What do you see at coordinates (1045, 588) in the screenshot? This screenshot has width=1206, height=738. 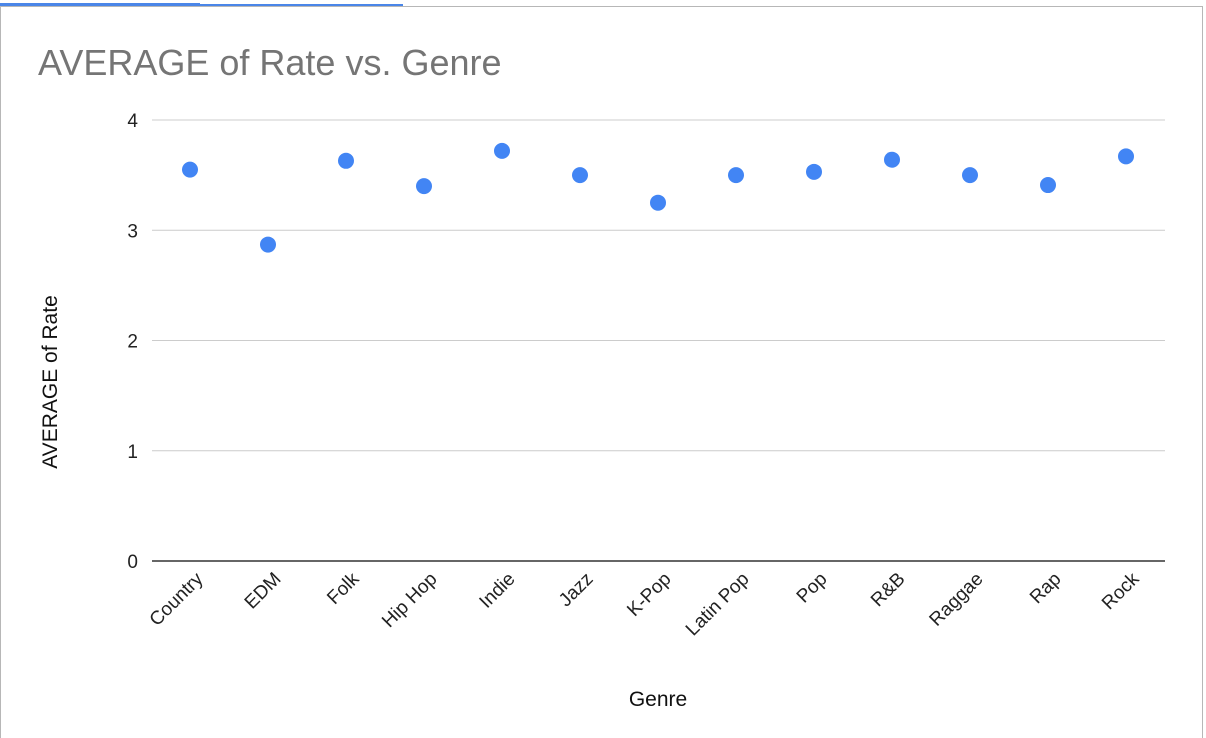 I see `x-tick-label: Rap` at bounding box center [1045, 588].